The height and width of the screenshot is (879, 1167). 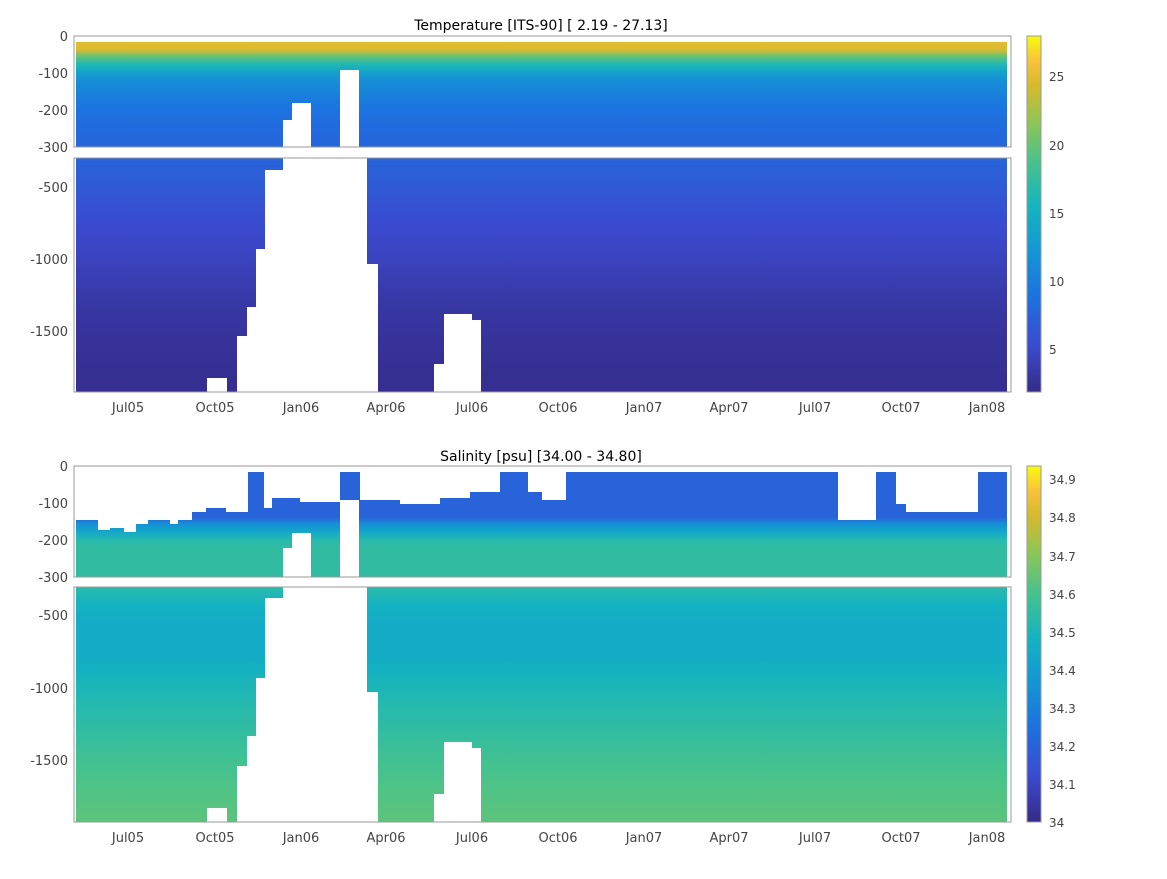 I want to click on salinity-upper-gaps, so click(x=527, y=524).